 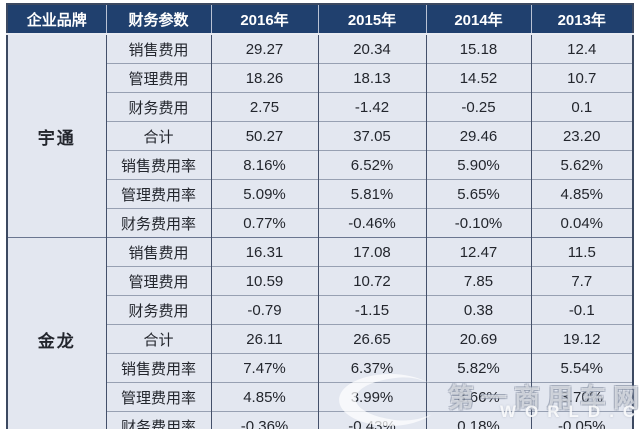 What do you see at coordinates (582, 252) in the screenshot?
I see `value-cell: 11.5` at bounding box center [582, 252].